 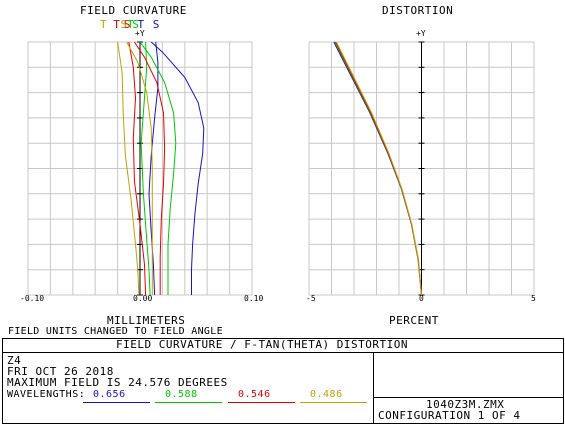 I want to click on dist-x-axis-title: PERCENT, so click(x=414, y=320).